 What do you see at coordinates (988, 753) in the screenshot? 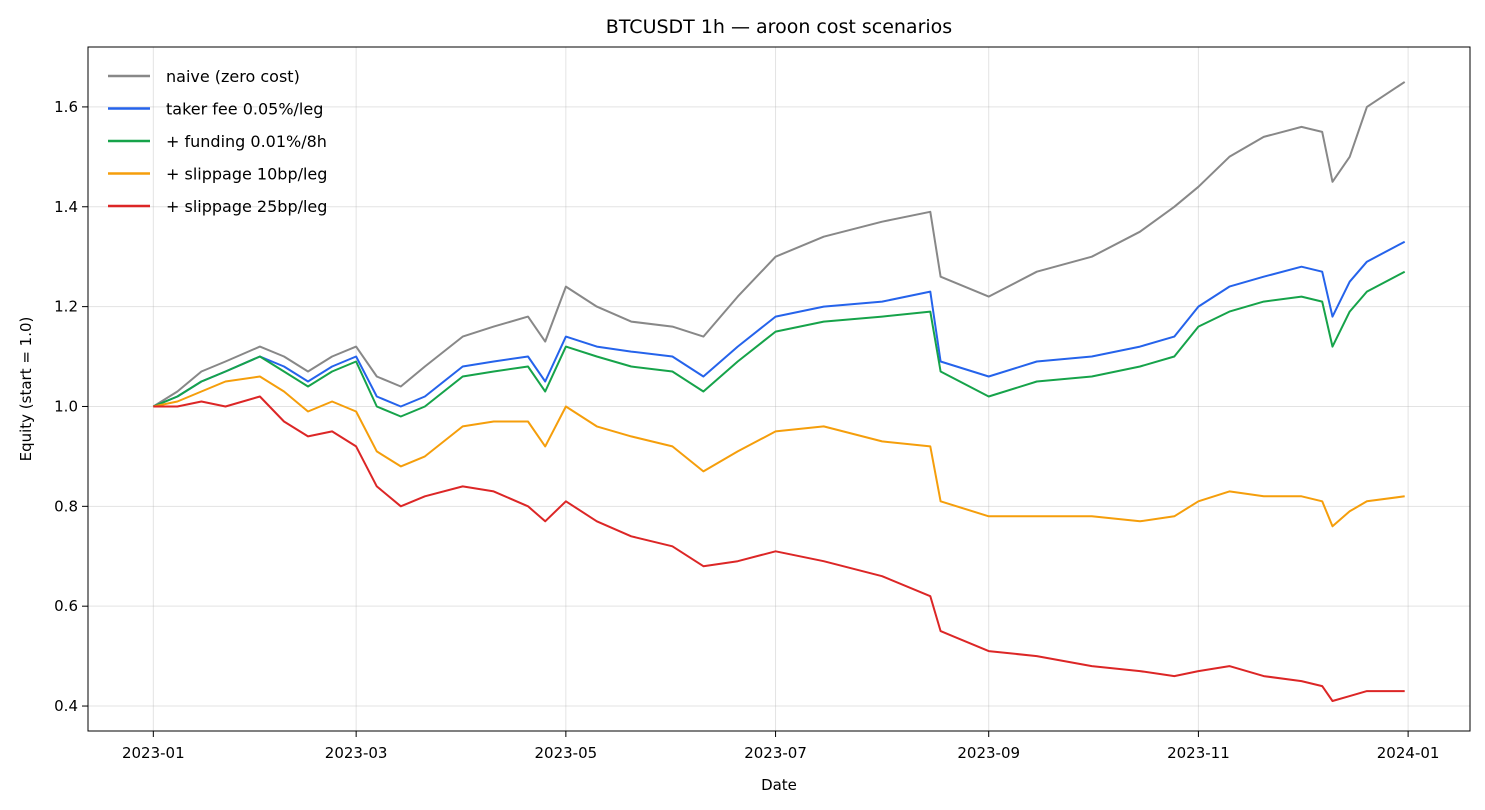
I see `x-tick-label: 2023-09` at bounding box center [988, 753].